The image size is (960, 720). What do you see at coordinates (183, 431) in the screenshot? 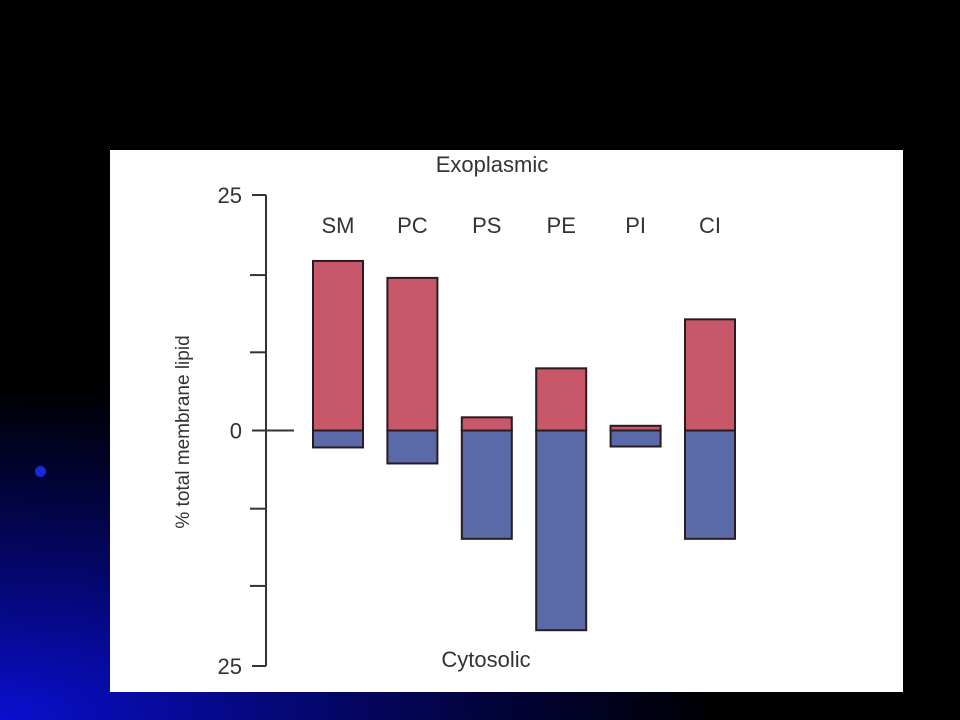
I see `y-axis-label: % total membrane lipid` at bounding box center [183, 431].